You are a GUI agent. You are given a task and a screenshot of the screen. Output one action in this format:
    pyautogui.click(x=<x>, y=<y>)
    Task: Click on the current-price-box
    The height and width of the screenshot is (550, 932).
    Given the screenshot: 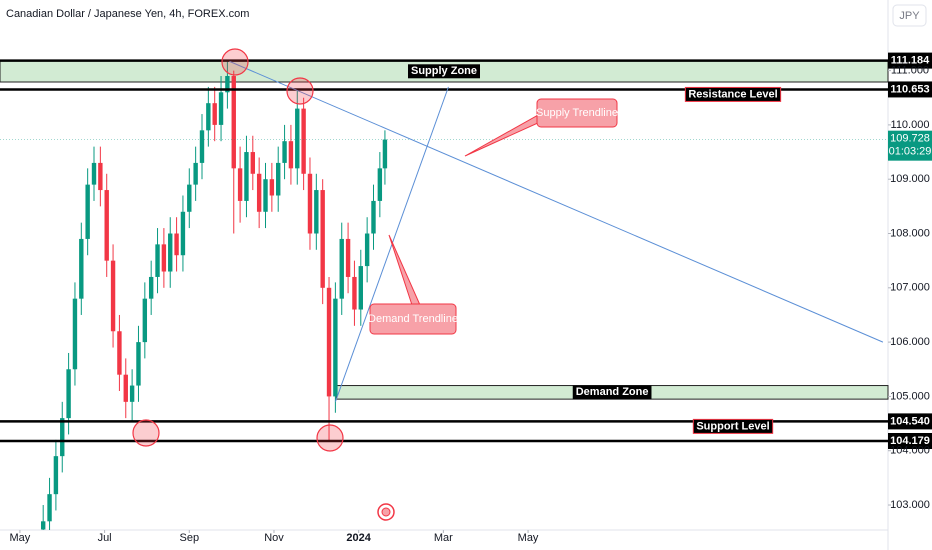 What is the action you would take?
    pyautogui.click(x=910, y=145)
    